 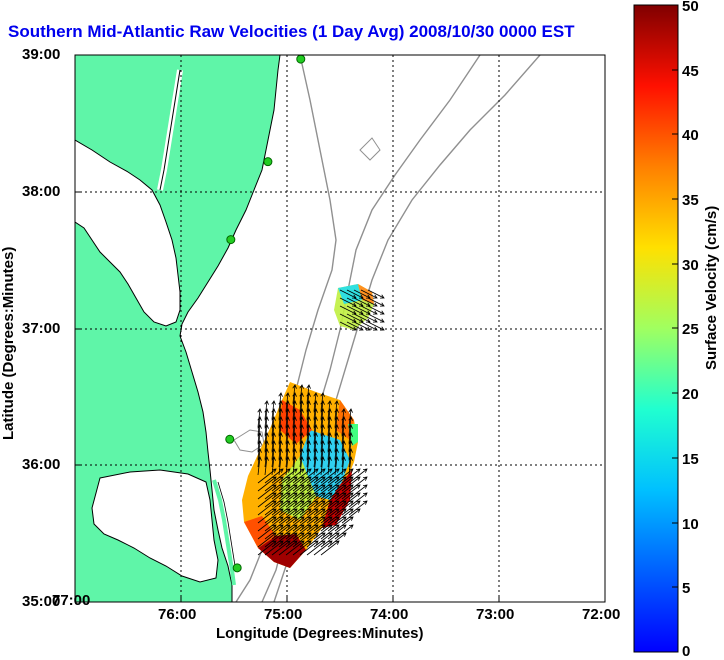 What do you see at coordinates (675, 328) in the screenshot?
I see `colorbar-ticks` at bounding box center [675, 328].